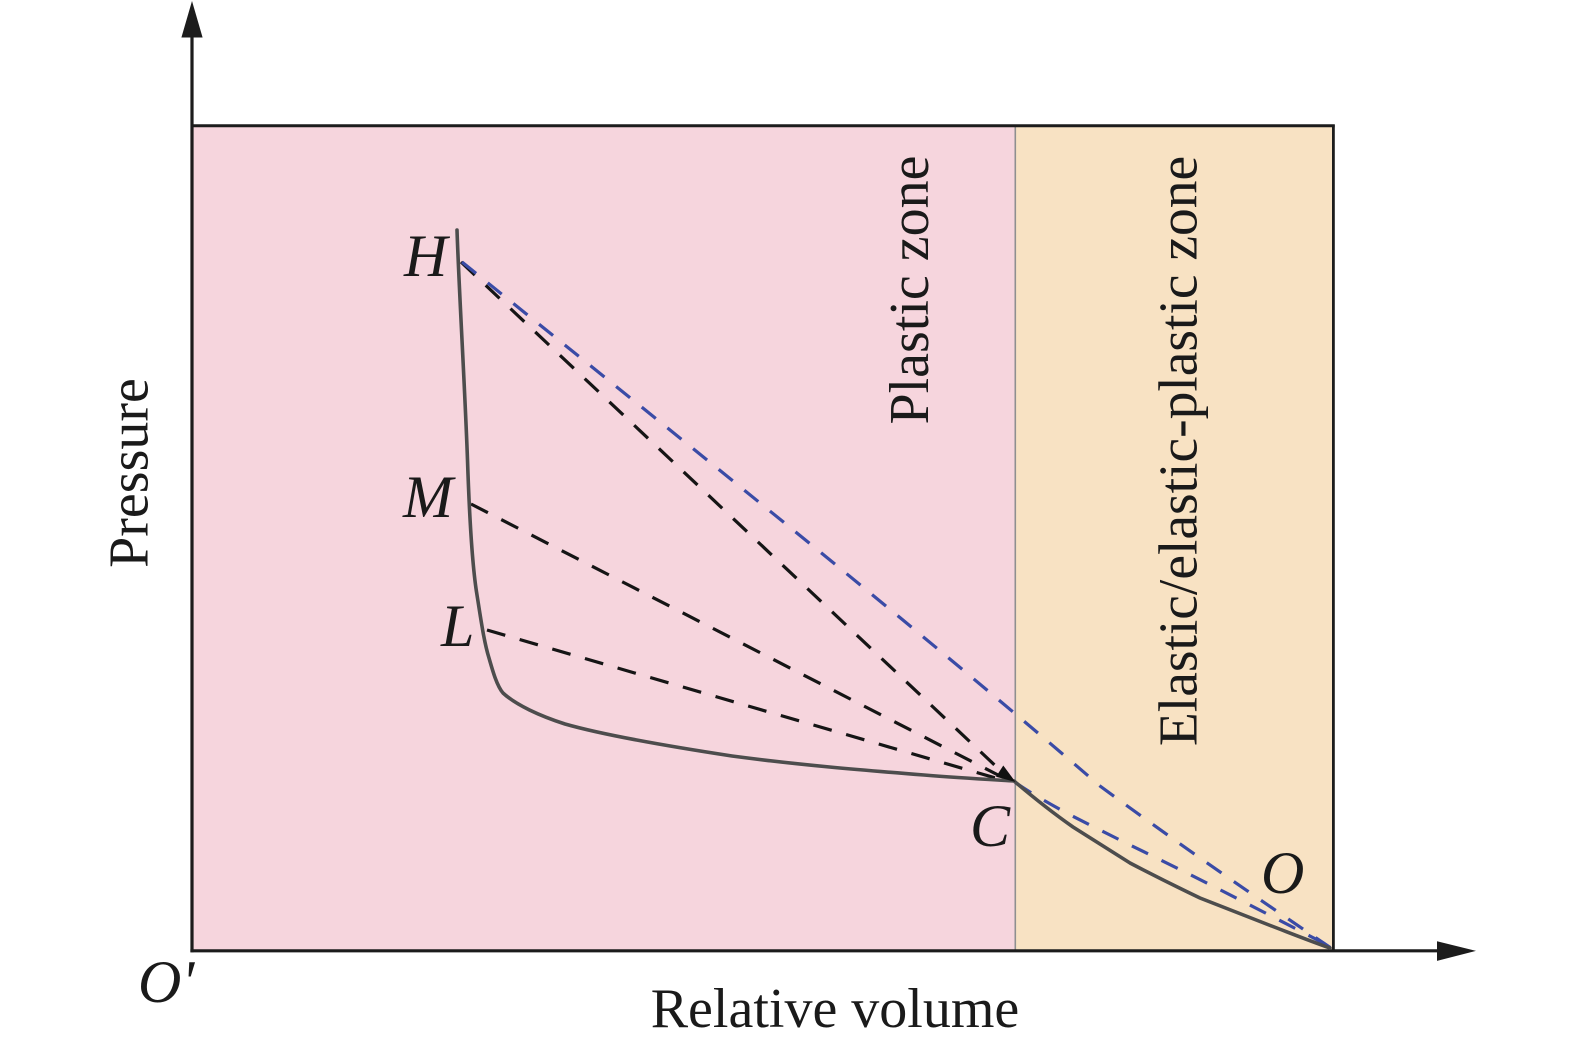 The height and width of the screenshot is (1046, 1575). What do you see at coordinates (166, 982) in the screenshot?
I see `svg-text: O'` at bounding box center [166, 982].